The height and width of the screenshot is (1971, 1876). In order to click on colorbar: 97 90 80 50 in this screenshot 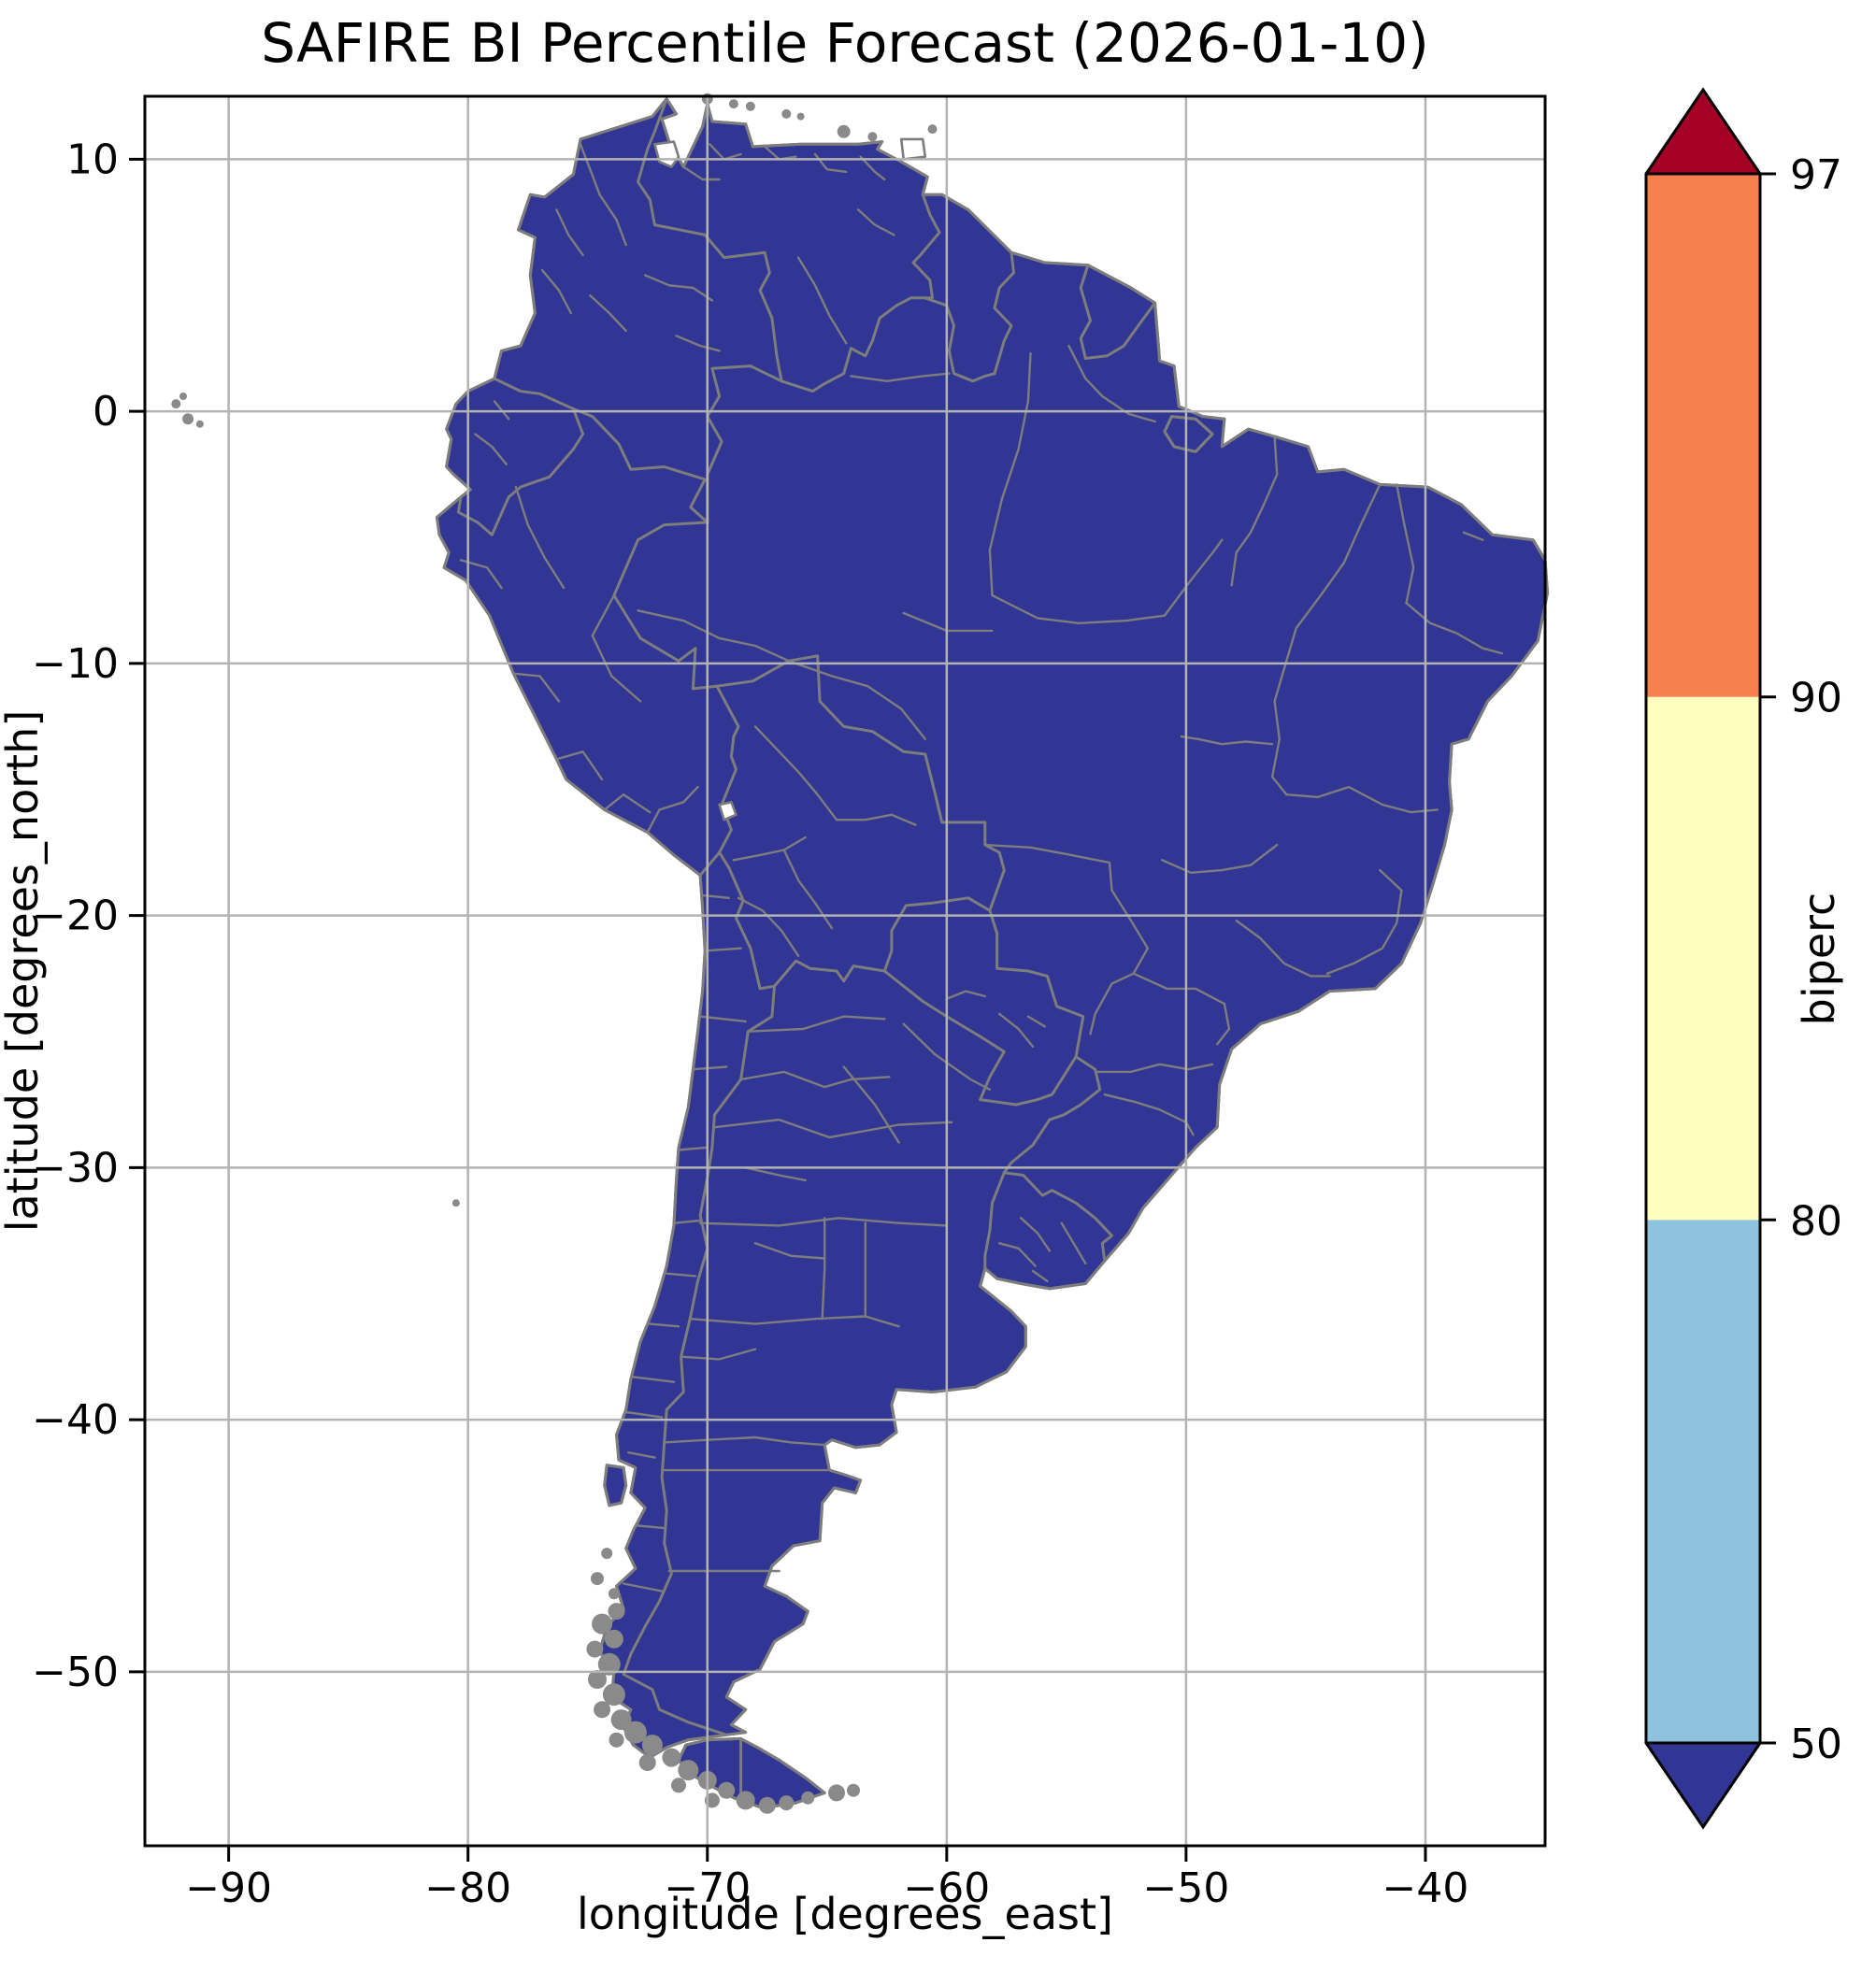, I will do `click(1743, 958)`.